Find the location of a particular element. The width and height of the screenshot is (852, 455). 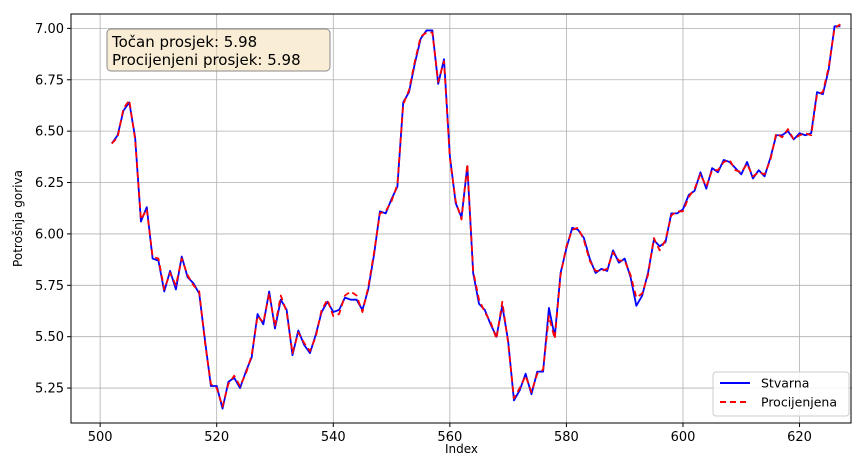

y-tick-label: 5.25 is located at coordinates (49, 389).